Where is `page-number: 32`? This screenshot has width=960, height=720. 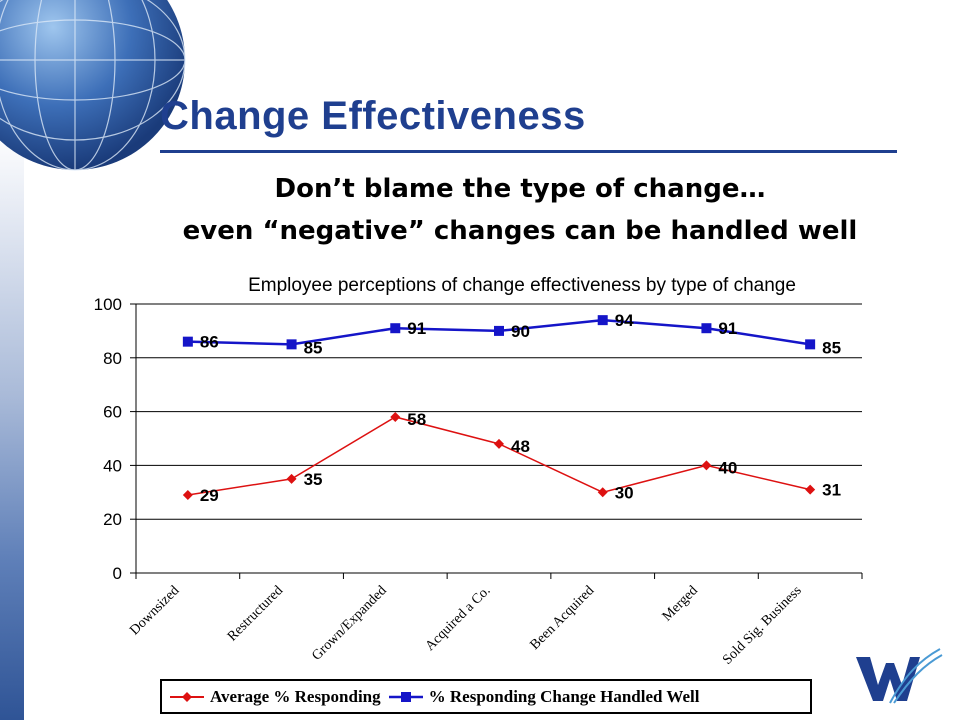 page-number: 32 is located at coordinates (32, 696).